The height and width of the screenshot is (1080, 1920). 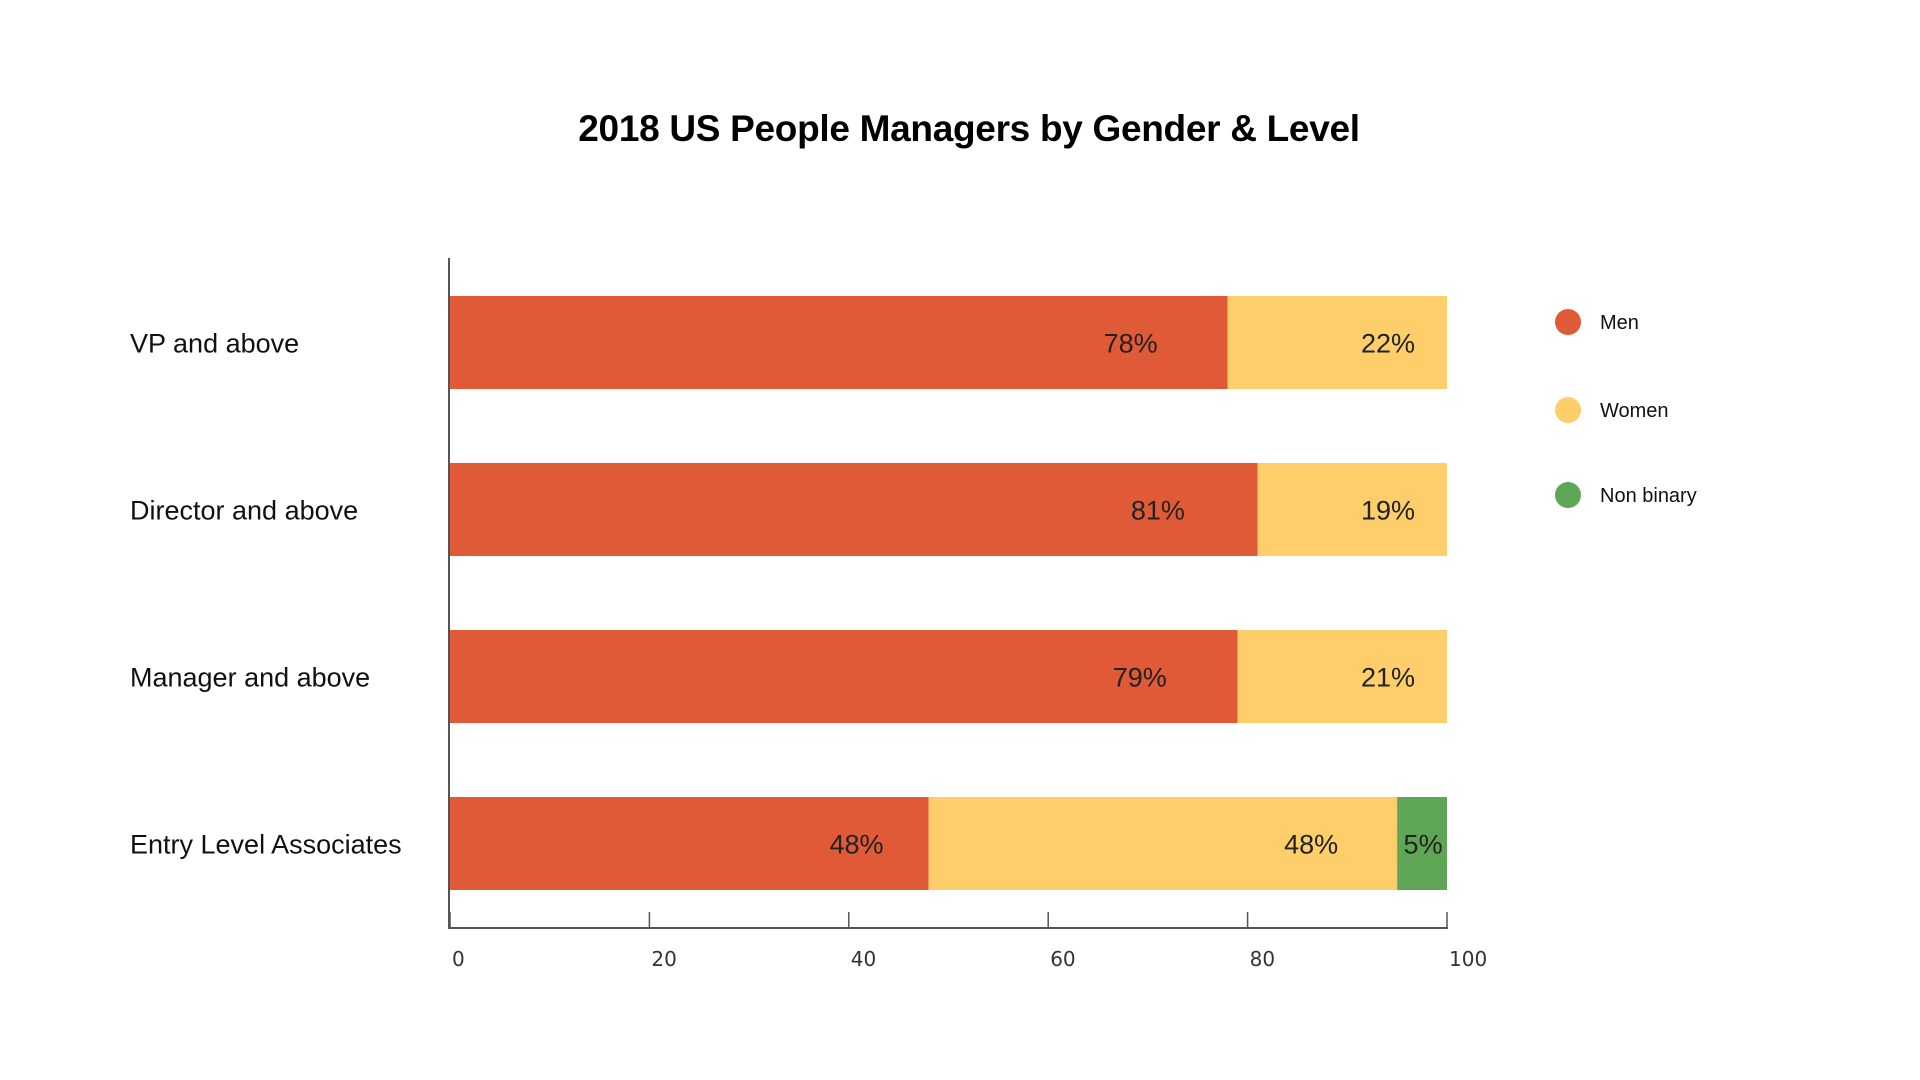 What do you see at coordinates (244, 511) in the screenshot?
I see `category-label: Director and above` at bounding box center [244, 511].